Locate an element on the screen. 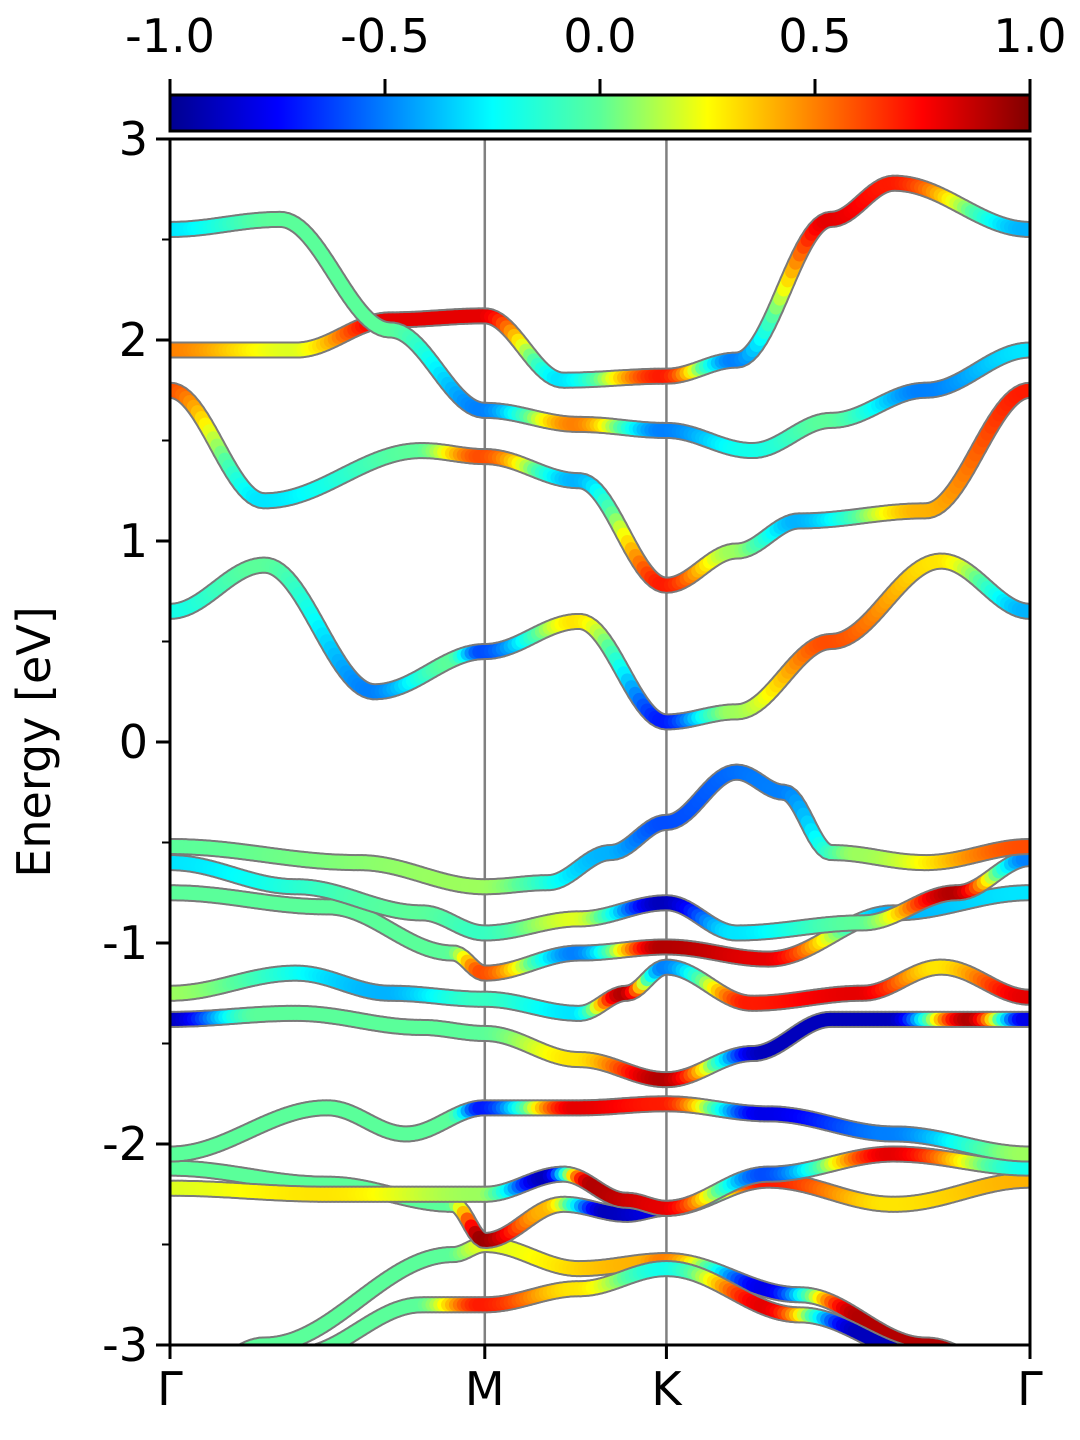 The height and width of the screenshot is (1440, 1080). colorbar-tick-label: 0.0 is located at coordinates (599, 36).